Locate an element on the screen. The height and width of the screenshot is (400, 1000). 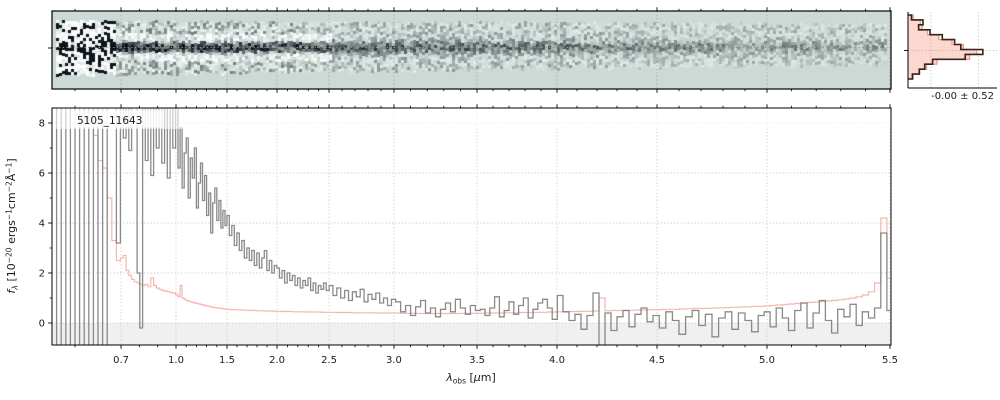
source-id-label: 5105_11643 is located at coordinates (109, 121).